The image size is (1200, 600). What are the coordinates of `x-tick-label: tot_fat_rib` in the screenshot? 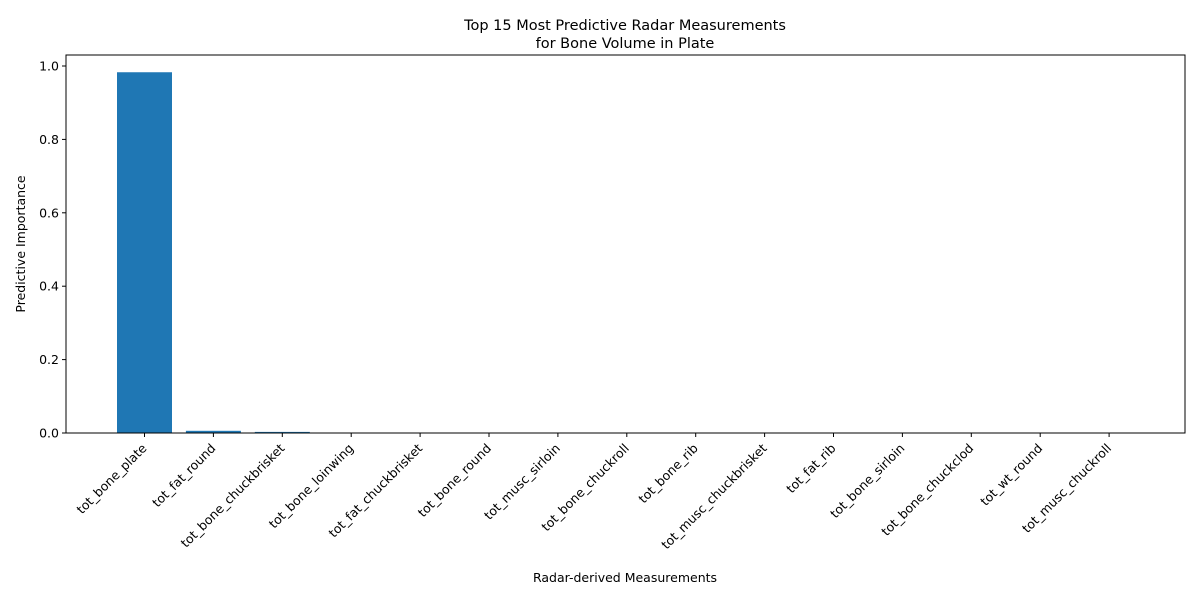 It's located at (811, 468).